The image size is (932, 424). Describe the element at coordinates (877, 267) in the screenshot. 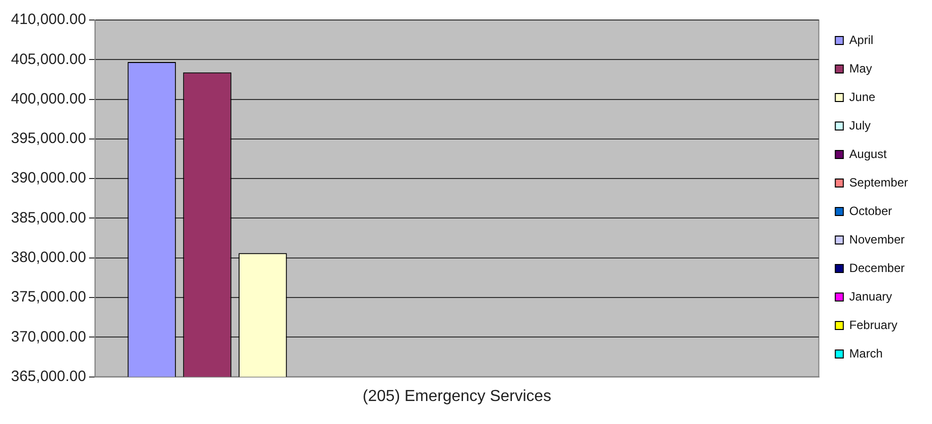

I see `legend-label: December` at that location.